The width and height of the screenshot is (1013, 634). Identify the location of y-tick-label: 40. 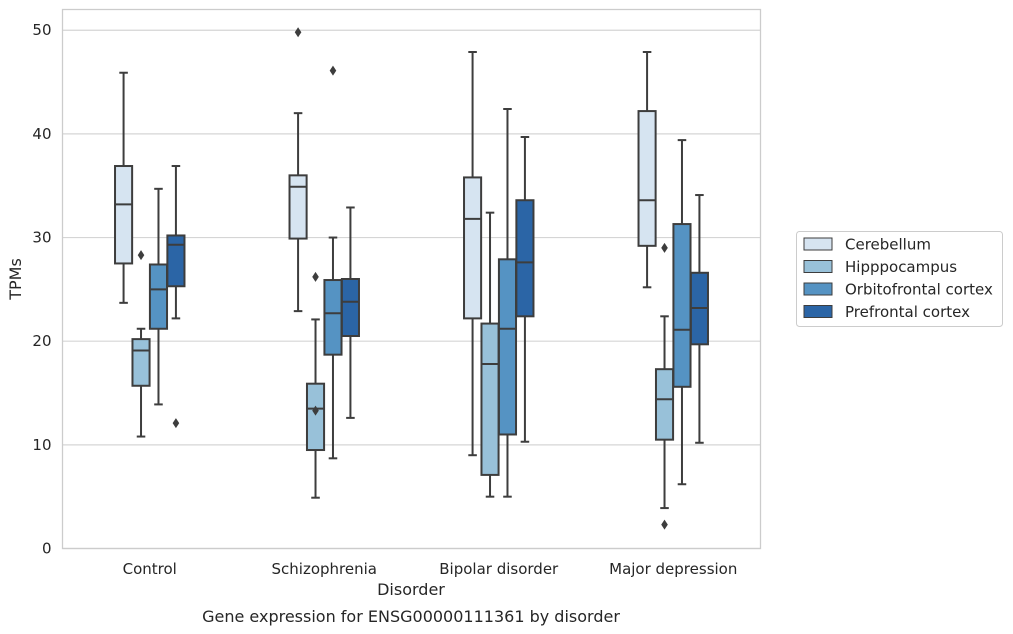
(41, 134).